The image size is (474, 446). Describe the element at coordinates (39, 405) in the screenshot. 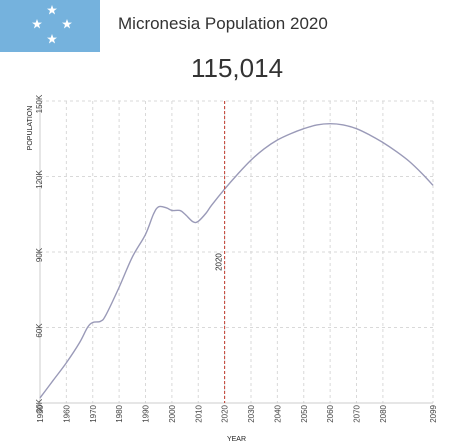

I see `y-tick-label: 30K` at that location.